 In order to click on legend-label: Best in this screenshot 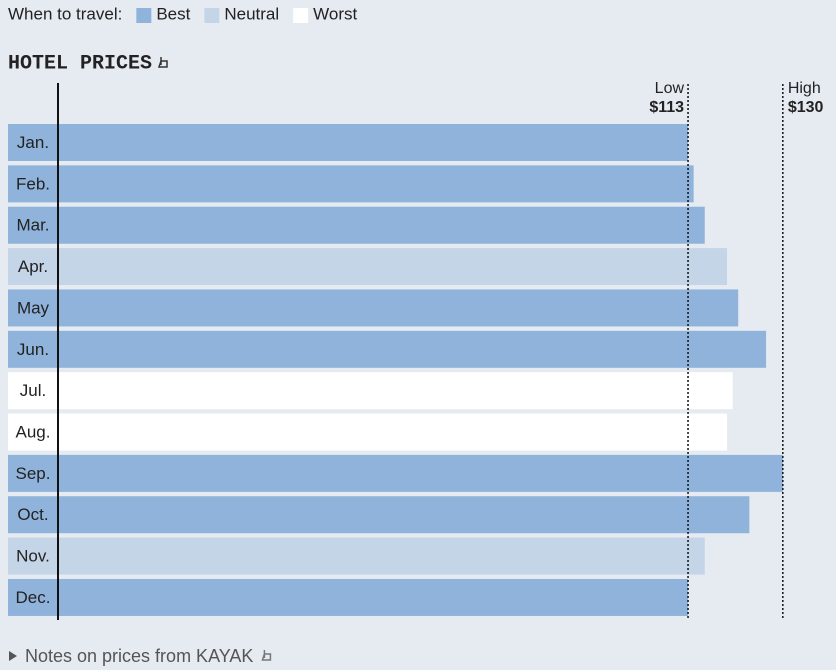, I will do `click(173, 13)`.